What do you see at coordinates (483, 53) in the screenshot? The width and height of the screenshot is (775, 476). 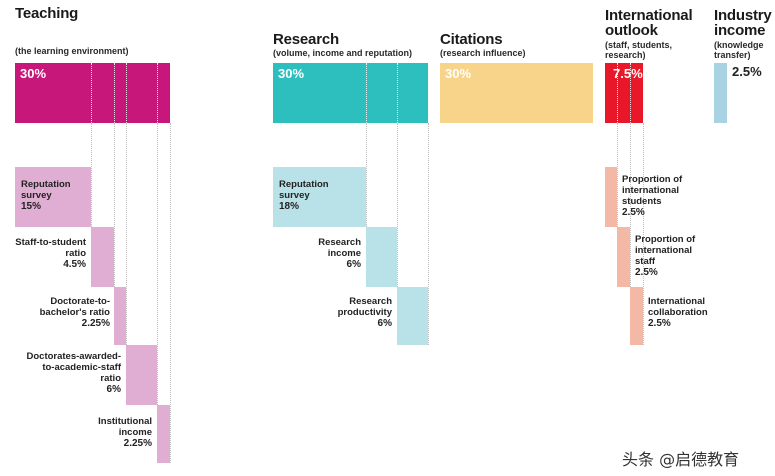 I see `citations-subtitle: (research influence)` at bounding box center [483, 53].